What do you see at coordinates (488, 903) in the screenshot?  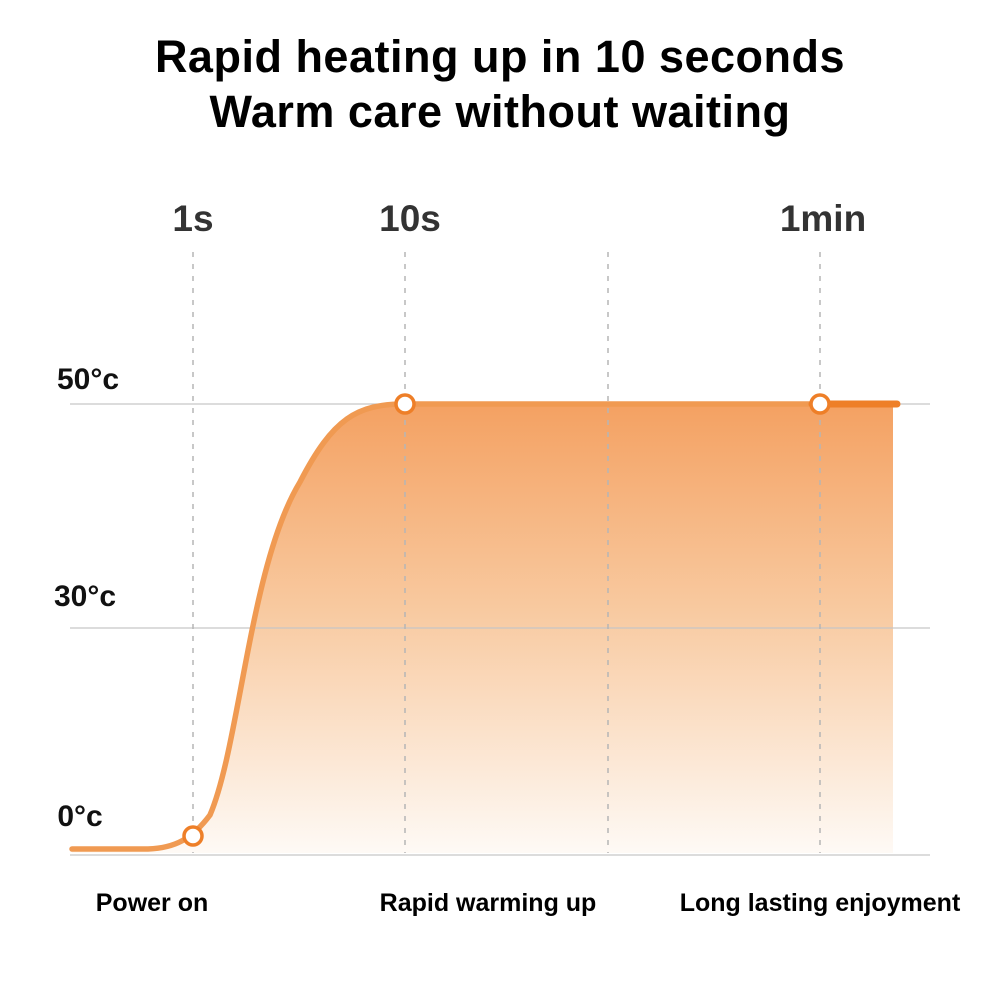 I see `caption-rapid-warming: Rapid warming up` at bounding box center [488, 903].